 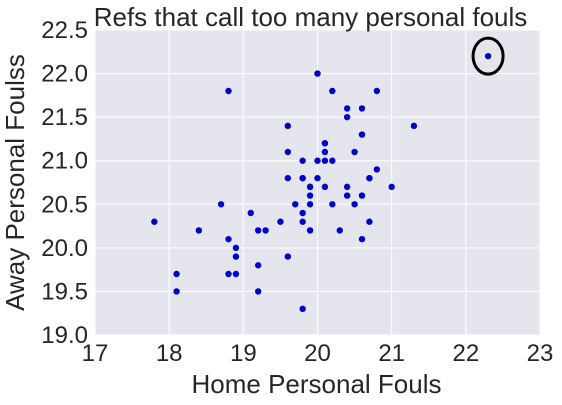 I want to click on y-axis-label: Away Personal Foulss, so click(x=15, y=182).